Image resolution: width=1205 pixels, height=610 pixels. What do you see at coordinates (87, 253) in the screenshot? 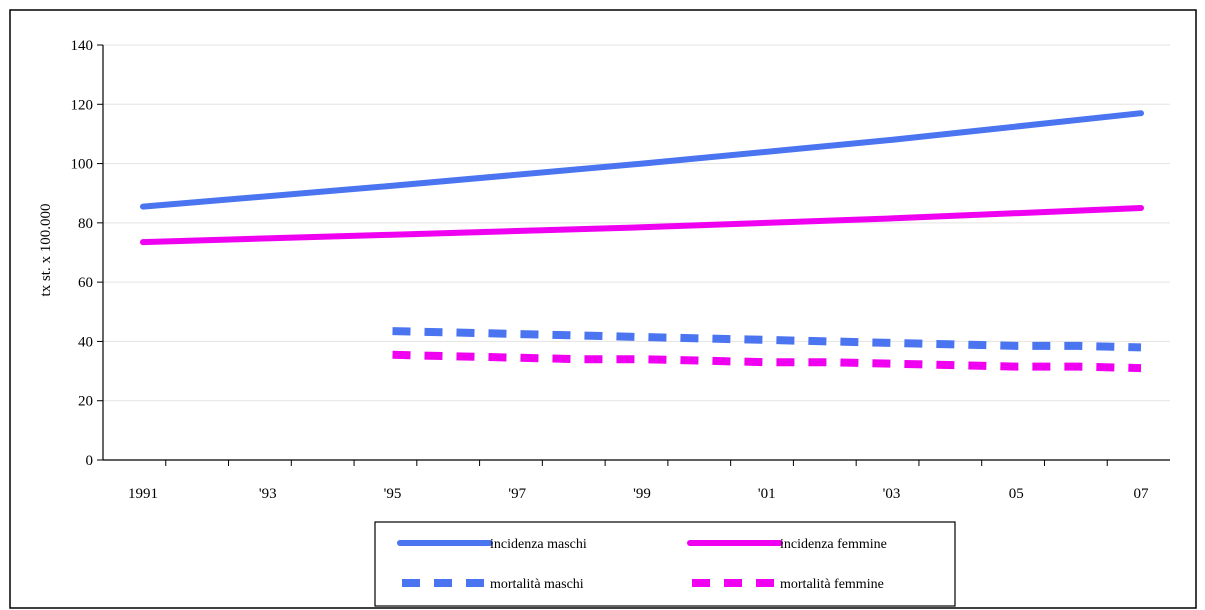
I see `y-axis-ticks: 0 20 40 60 80 100 120 140` at bounding box center [87, 253].